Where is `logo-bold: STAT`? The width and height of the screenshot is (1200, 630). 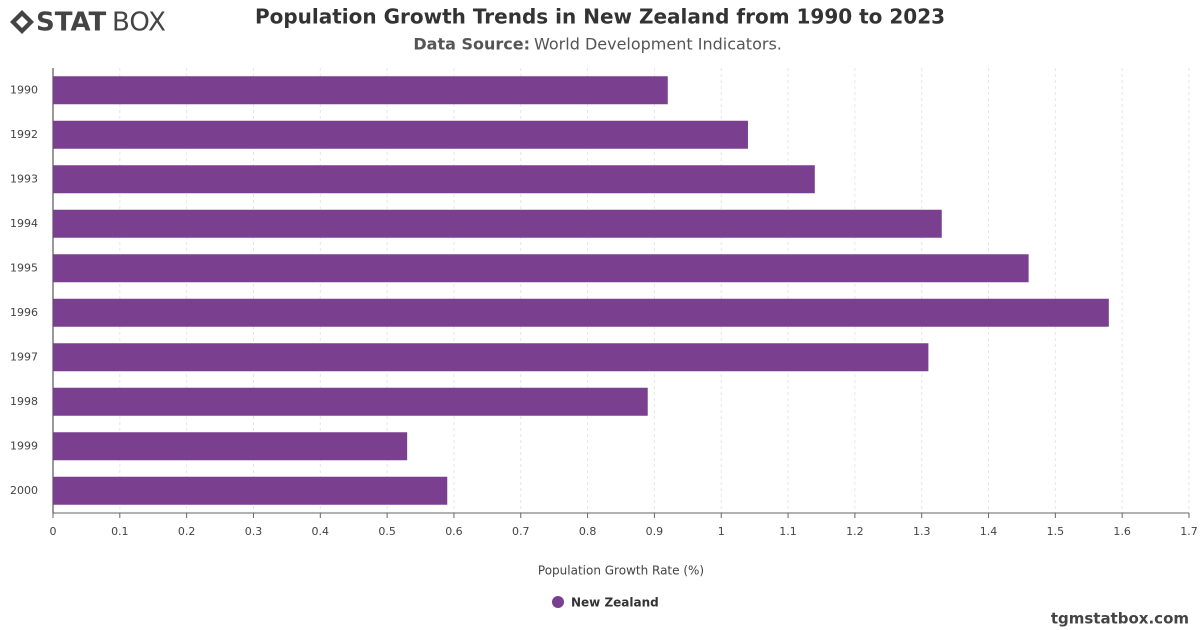 logo-bold: STAT is located at coordinates (71, 23).